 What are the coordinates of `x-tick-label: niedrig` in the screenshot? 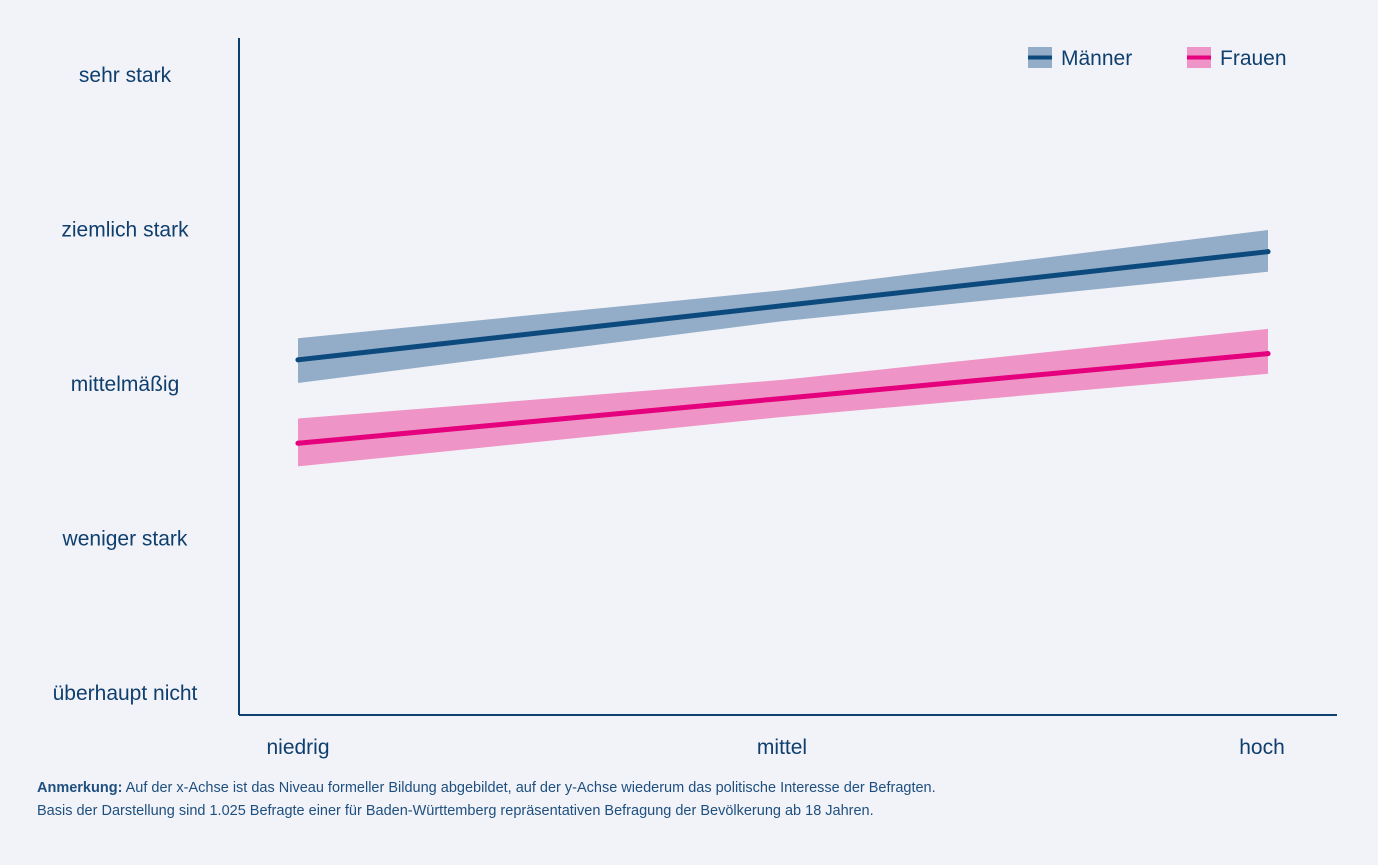 It's located at (297, 747).